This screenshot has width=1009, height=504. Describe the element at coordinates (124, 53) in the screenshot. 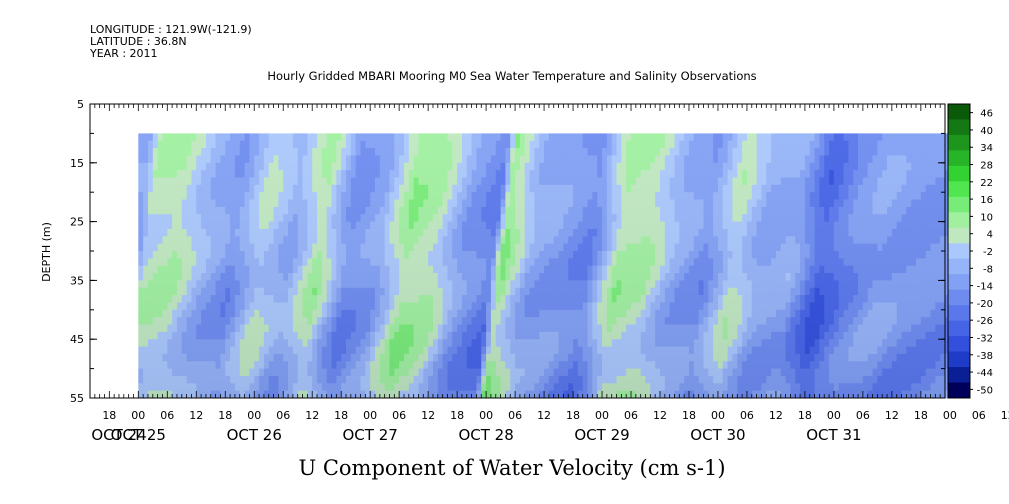

I see `year-label: YEAR : 2011` at that location.